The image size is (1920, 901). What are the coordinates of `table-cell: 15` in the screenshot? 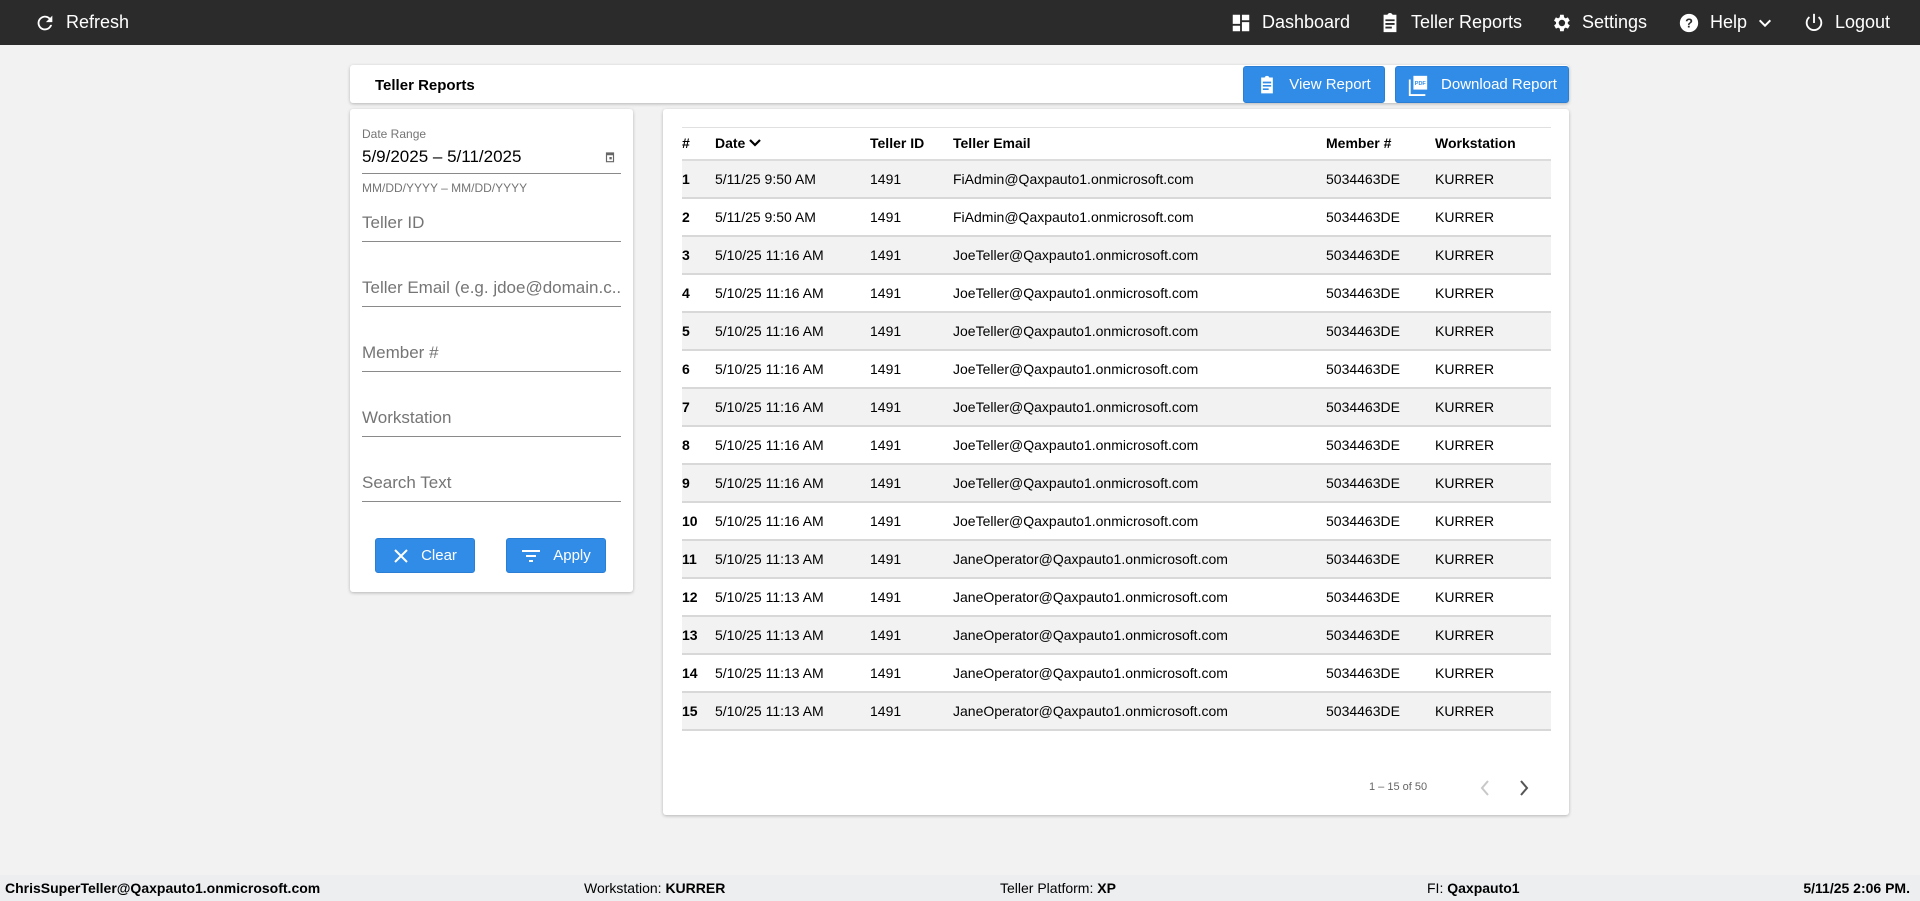 It's located at (698, 711).